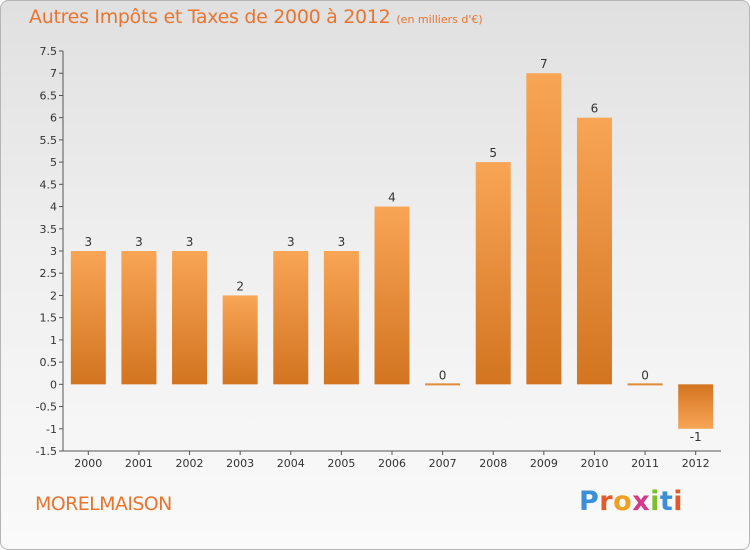  Describe the element at coordinates (392, 198) in the screenshot. I see `bar-value-label: 4` at that location.